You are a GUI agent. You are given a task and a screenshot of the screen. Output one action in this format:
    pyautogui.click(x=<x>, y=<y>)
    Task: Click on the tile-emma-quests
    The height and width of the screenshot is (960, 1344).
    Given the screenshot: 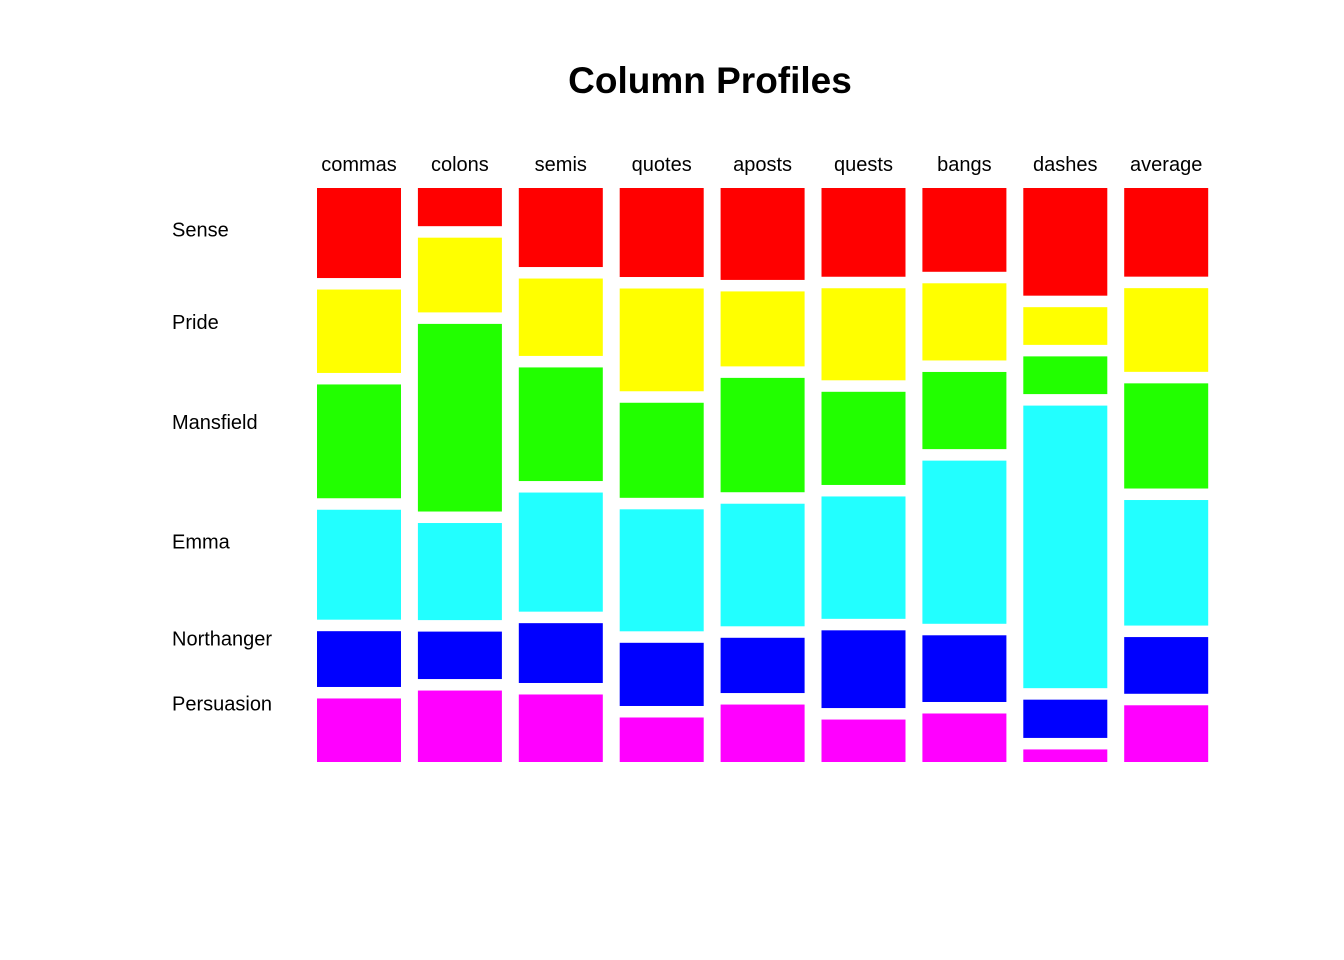 What is the action you would take?
    pyautogui.click(x=863, y=557)
    